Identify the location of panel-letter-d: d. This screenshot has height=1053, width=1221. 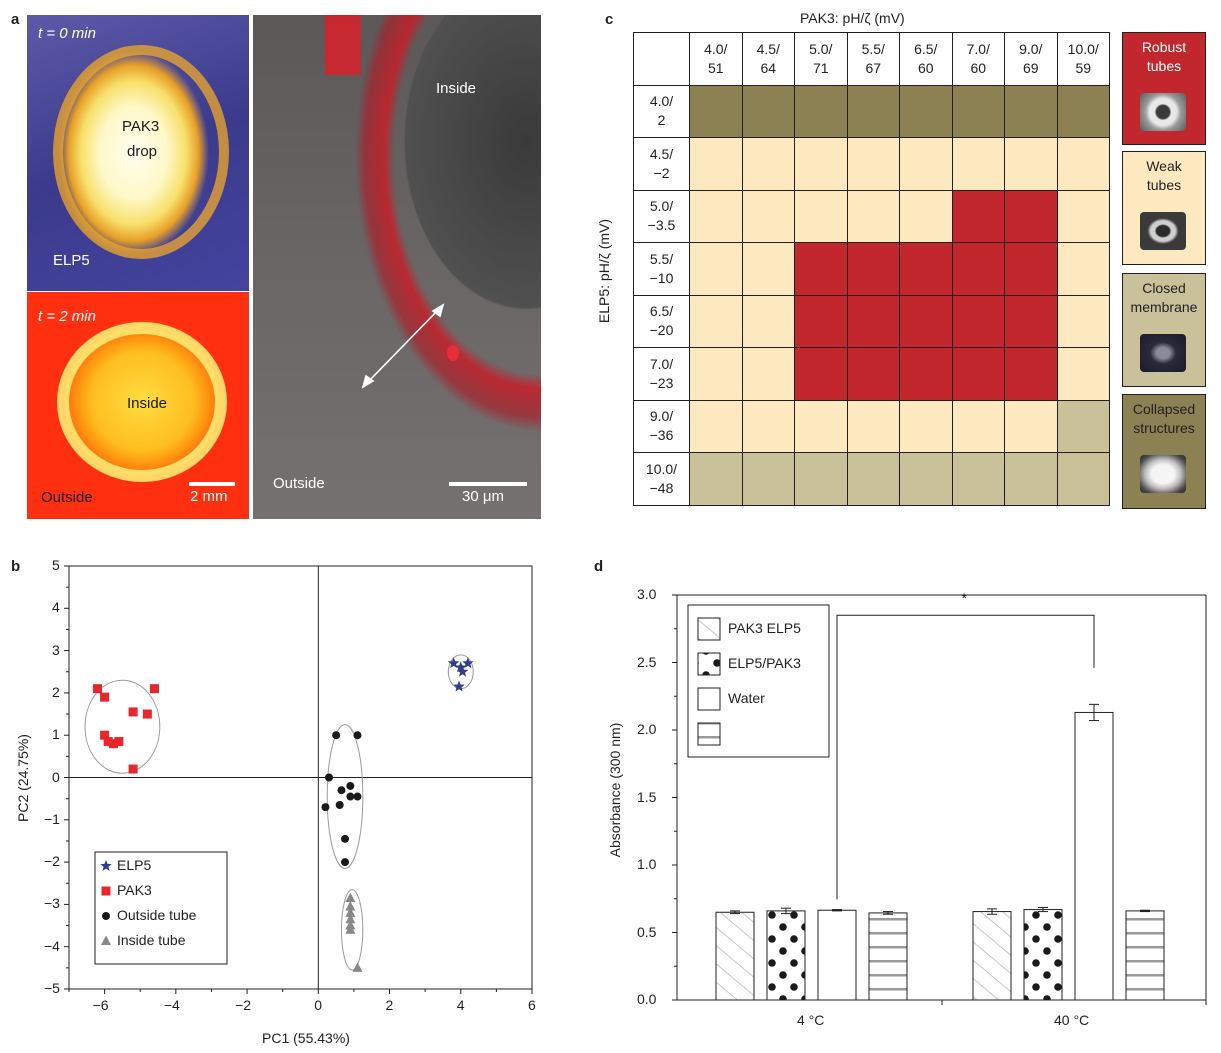
(599, 566).